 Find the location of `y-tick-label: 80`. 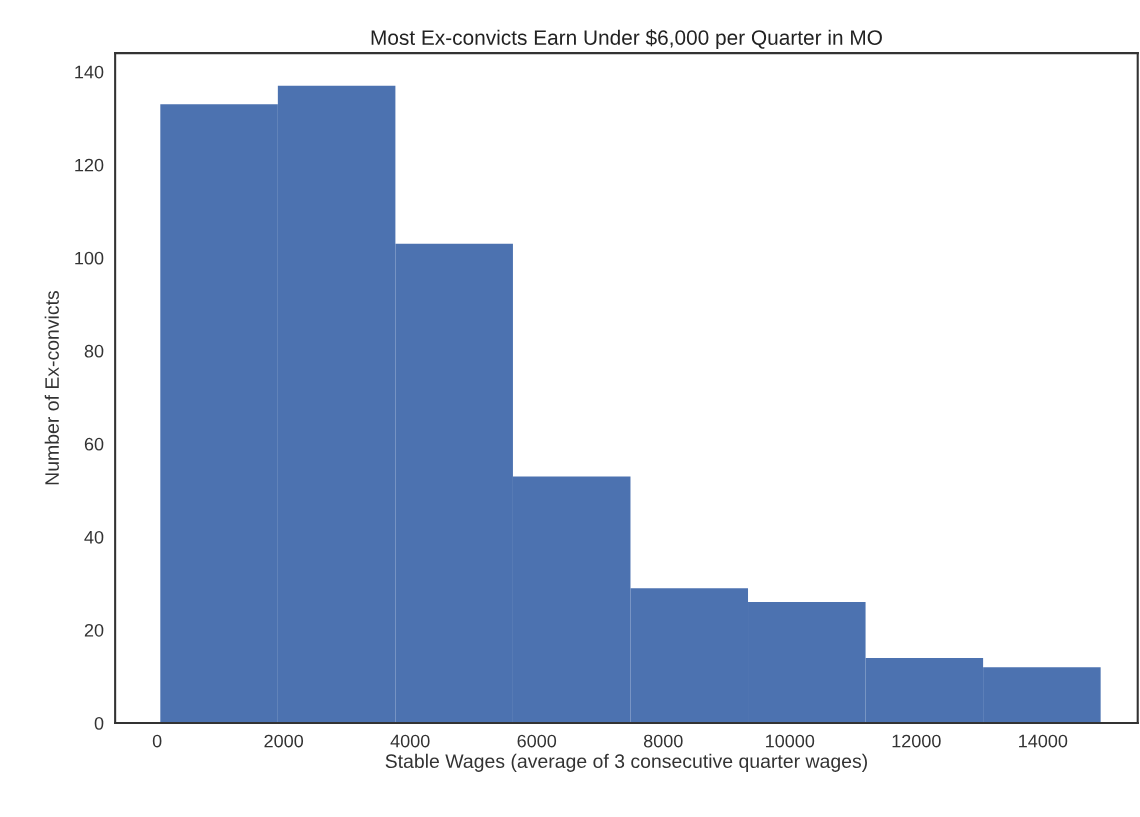

y-tick-label: 80 is located at coordinates (94, 351).